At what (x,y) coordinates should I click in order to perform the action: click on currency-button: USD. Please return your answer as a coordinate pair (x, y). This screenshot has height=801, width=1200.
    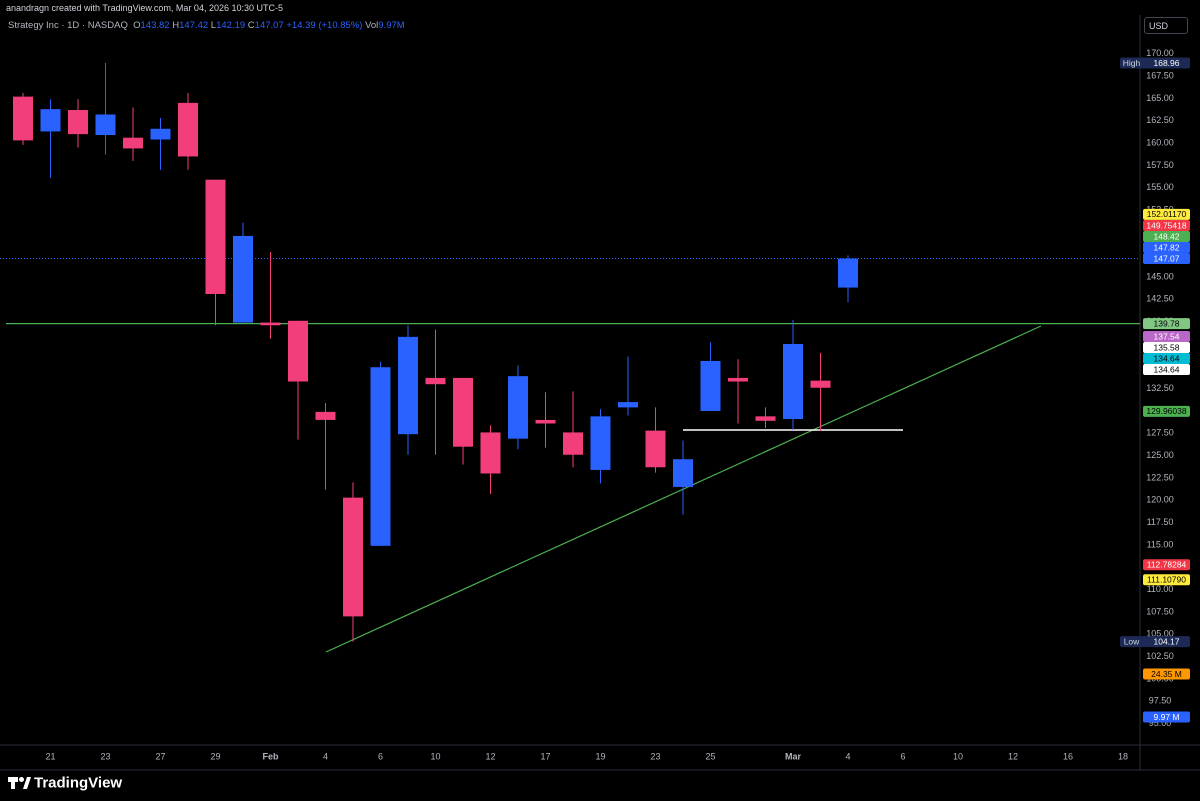
    Looking at the image, I should click on (1166, 25).